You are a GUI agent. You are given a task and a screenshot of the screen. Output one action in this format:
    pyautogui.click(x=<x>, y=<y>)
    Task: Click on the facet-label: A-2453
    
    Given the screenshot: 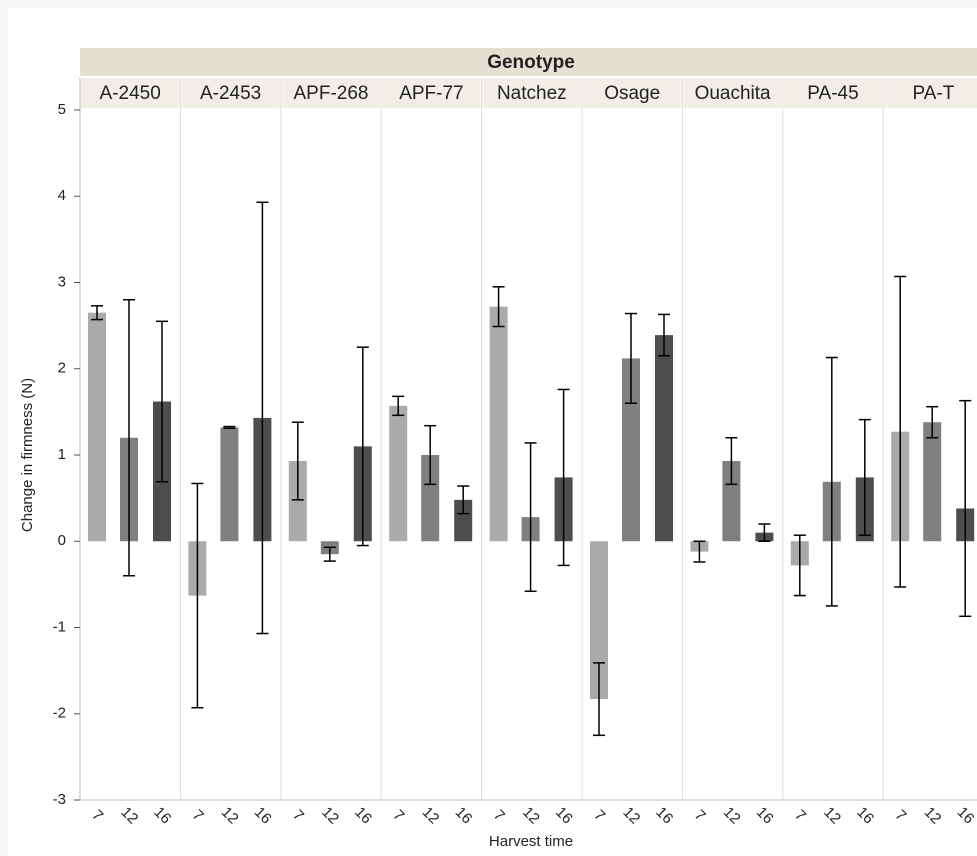 What is the action you would take?
    pyautogui.click(x=230, y=93)
    